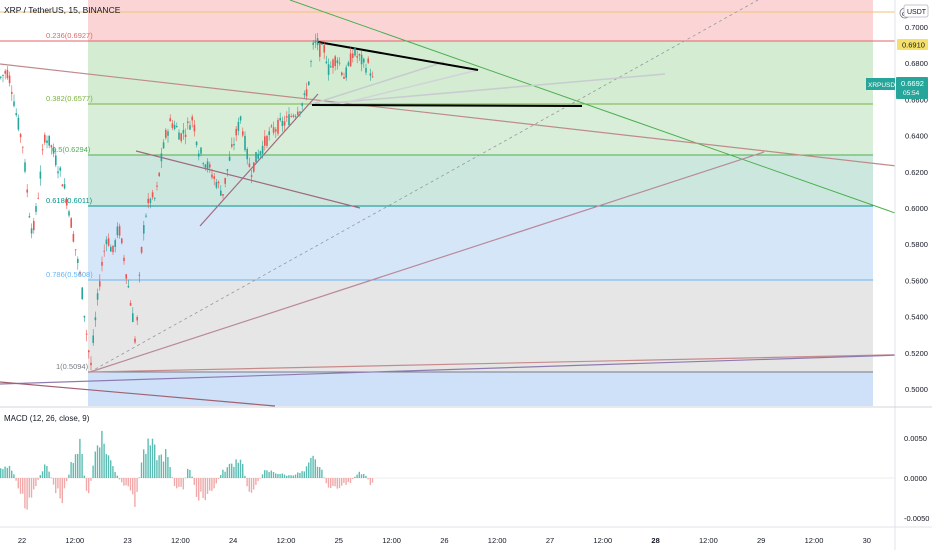 The width and height of the screenshot is (932, 550). Describe the element at coordinates (708, 540) in the screenshot. I see `time-tick-label: 12:00` at that location.